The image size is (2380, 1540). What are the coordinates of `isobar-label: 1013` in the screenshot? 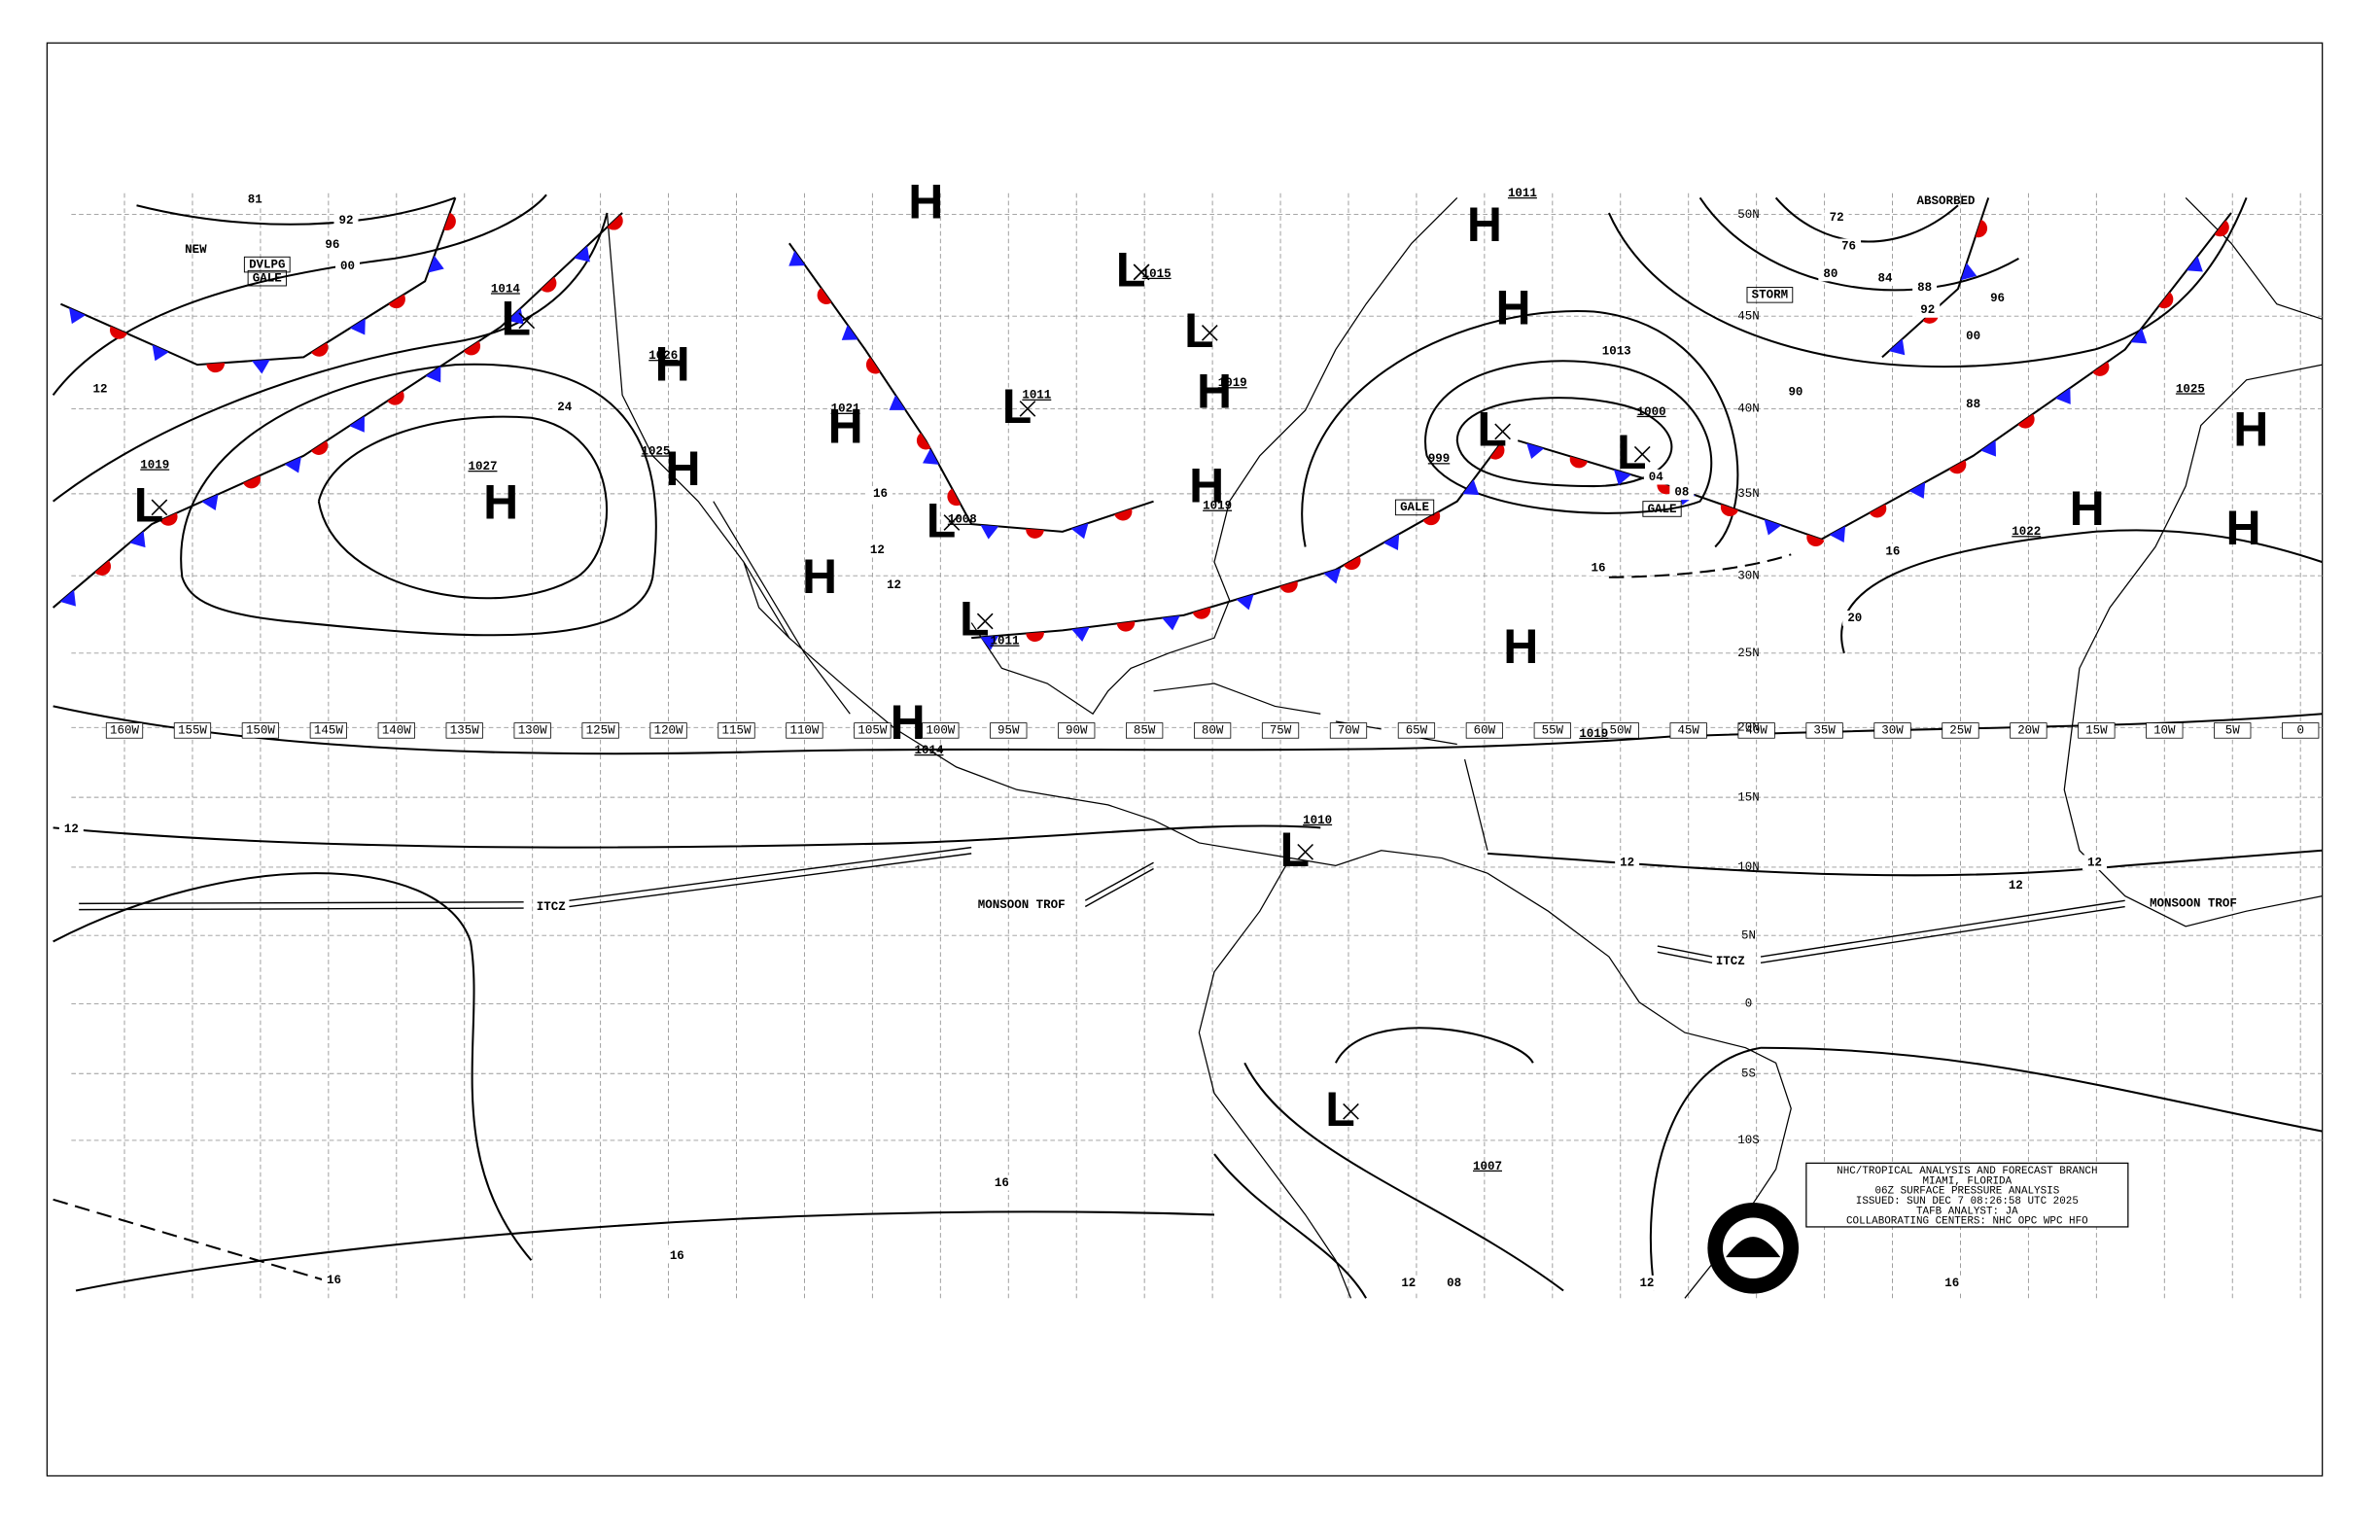 It's located at (1616, 351).